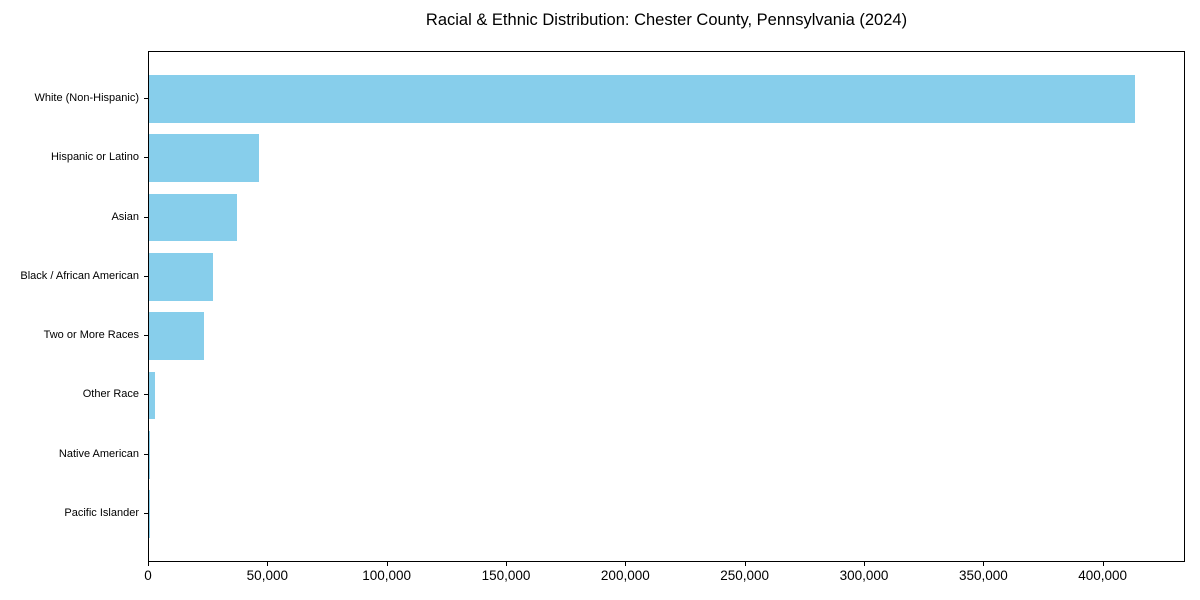 The width and height of the screenshot is (1200, 600). What do you see at coordinates (506, 575) in the screenshot?
I see `x-axis-tick-label: 150,000` at bounding box center [506, 575].